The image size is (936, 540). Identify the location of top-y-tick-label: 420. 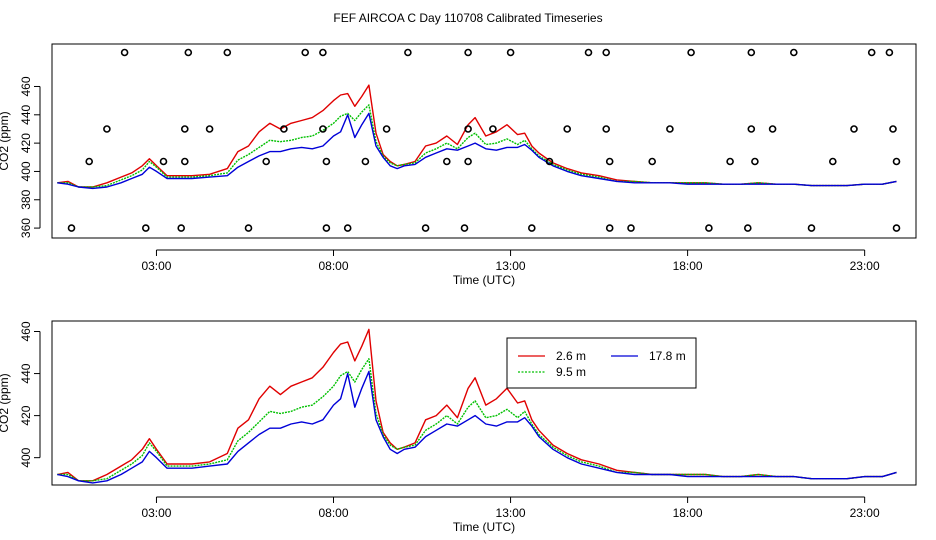
(26, 143).